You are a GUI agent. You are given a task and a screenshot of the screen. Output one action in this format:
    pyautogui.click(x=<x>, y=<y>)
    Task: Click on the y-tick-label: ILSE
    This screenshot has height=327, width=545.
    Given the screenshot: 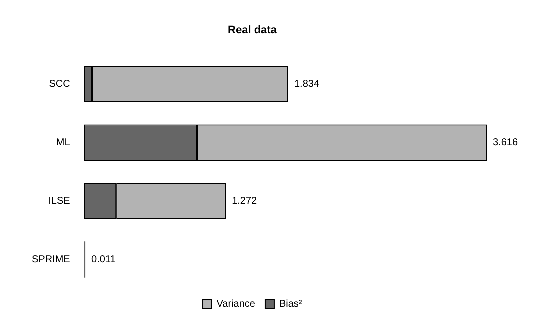 What is the action you would take?
    pyautogui.click(x=59, y=202)
    